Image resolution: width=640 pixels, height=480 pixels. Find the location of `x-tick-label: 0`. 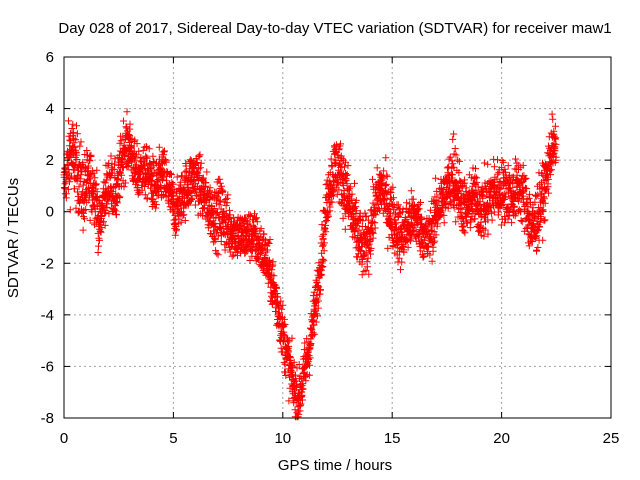

x-tick-label: 0 is located at coordinates (64, 438).